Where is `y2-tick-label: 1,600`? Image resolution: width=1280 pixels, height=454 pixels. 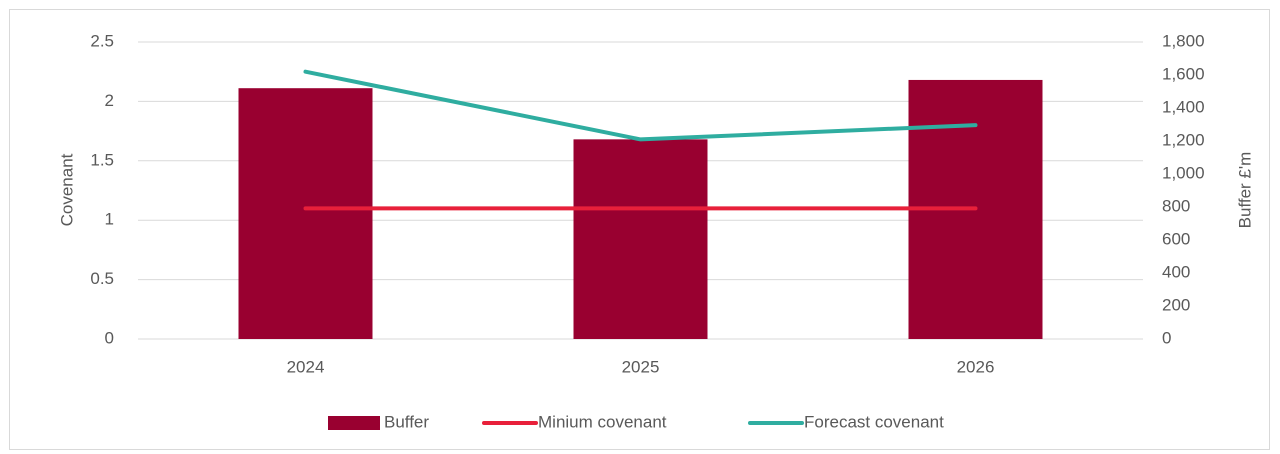 y2-tick-label: 1,600 is located at coordinates (1183, 73).